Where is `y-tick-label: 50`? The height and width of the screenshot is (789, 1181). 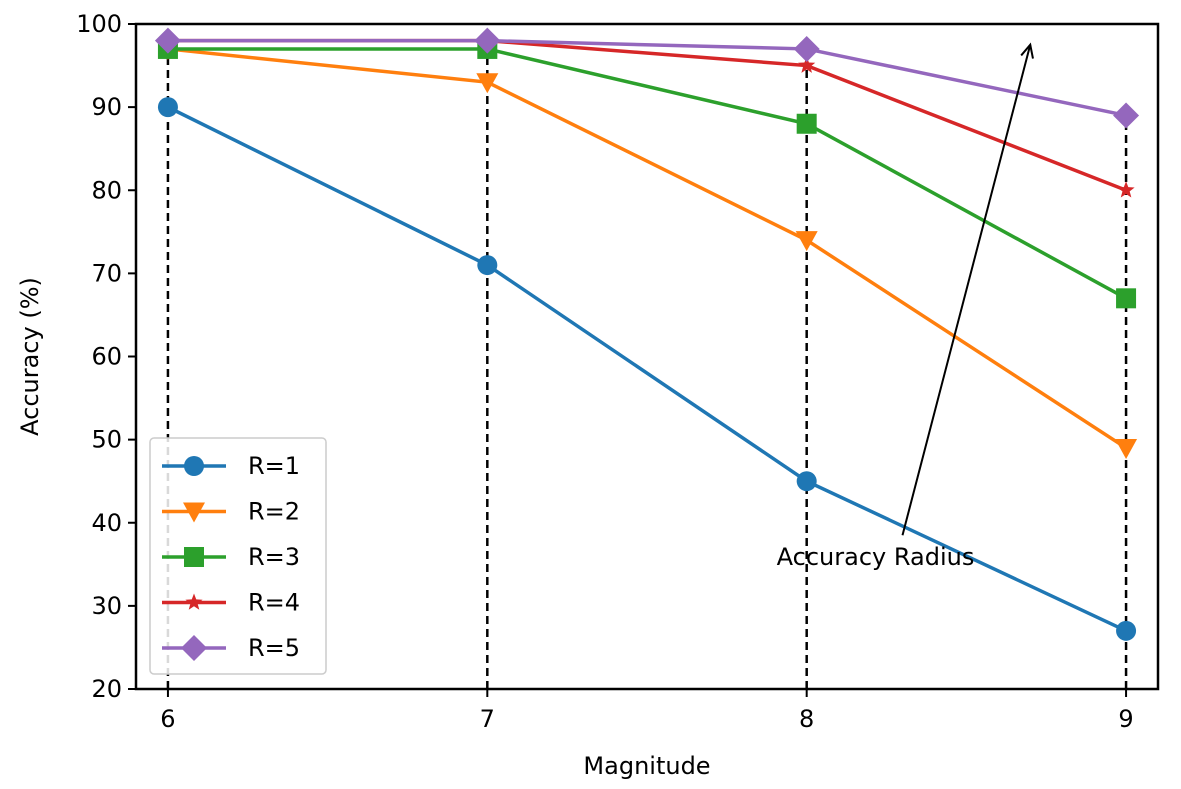 y-tick-label: 50 is located at coordinates (106, 440).